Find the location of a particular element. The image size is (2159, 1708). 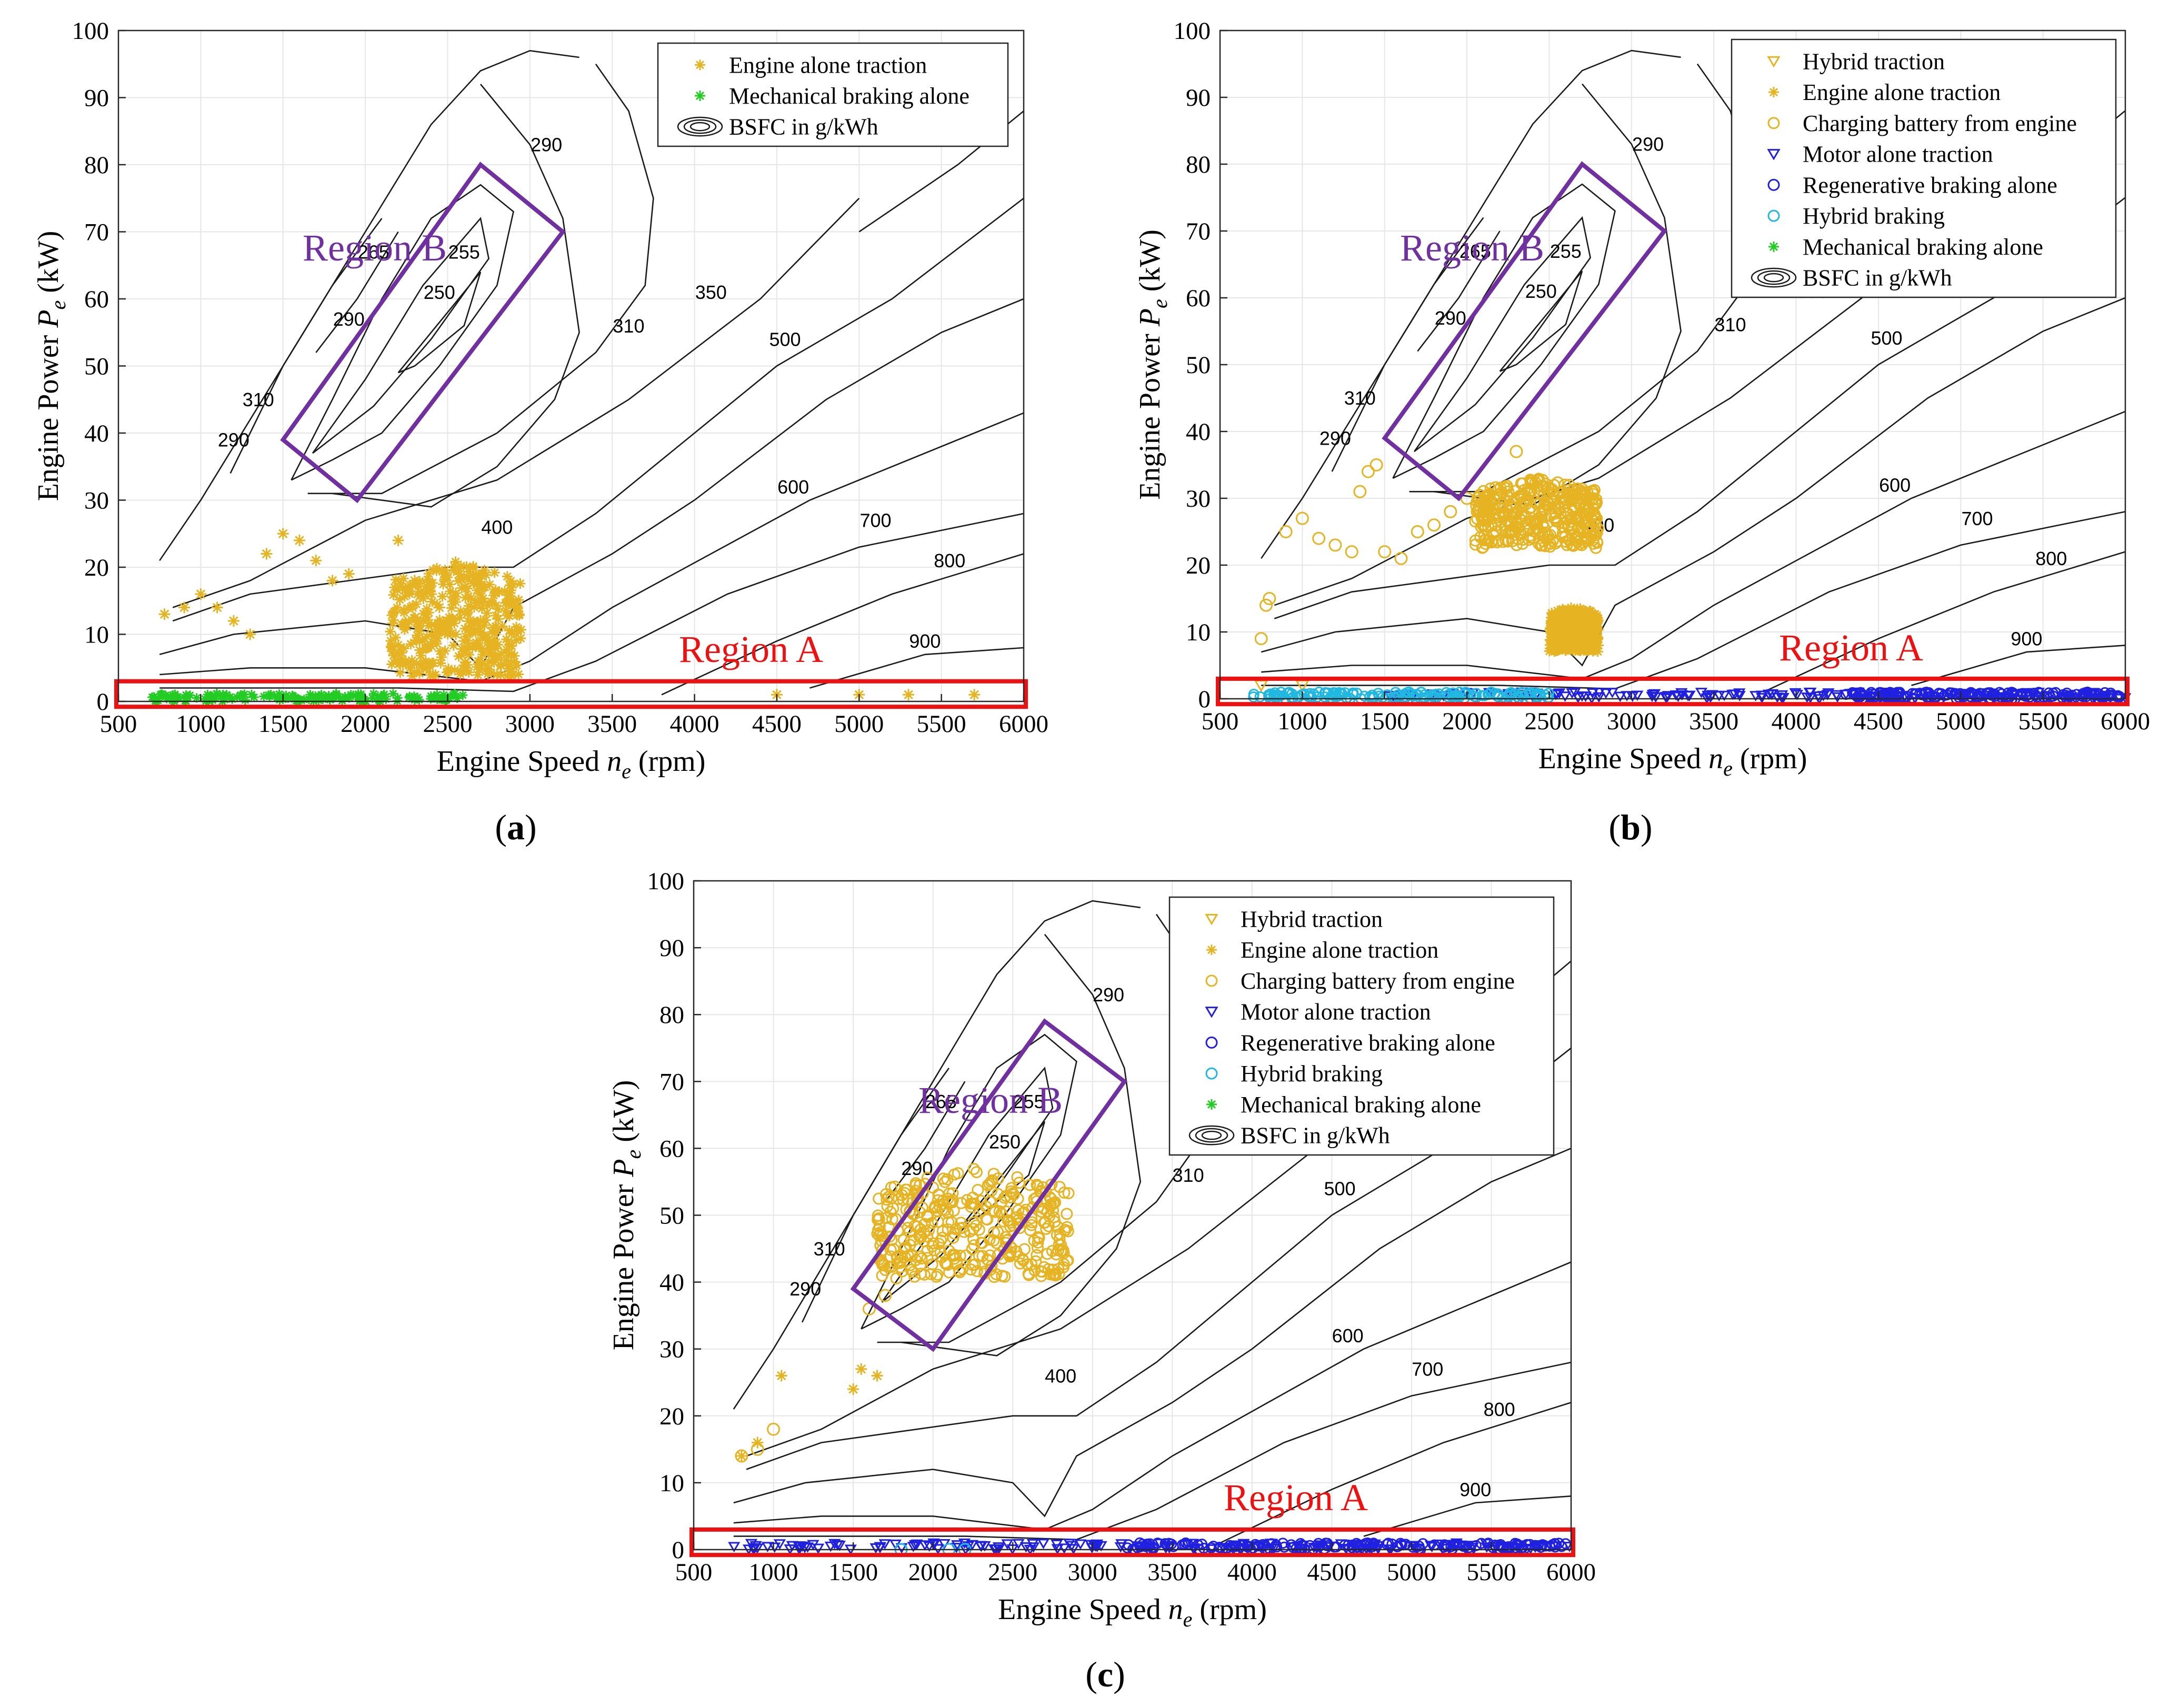

contour-label: 290 is located at coordinates (546, 145).